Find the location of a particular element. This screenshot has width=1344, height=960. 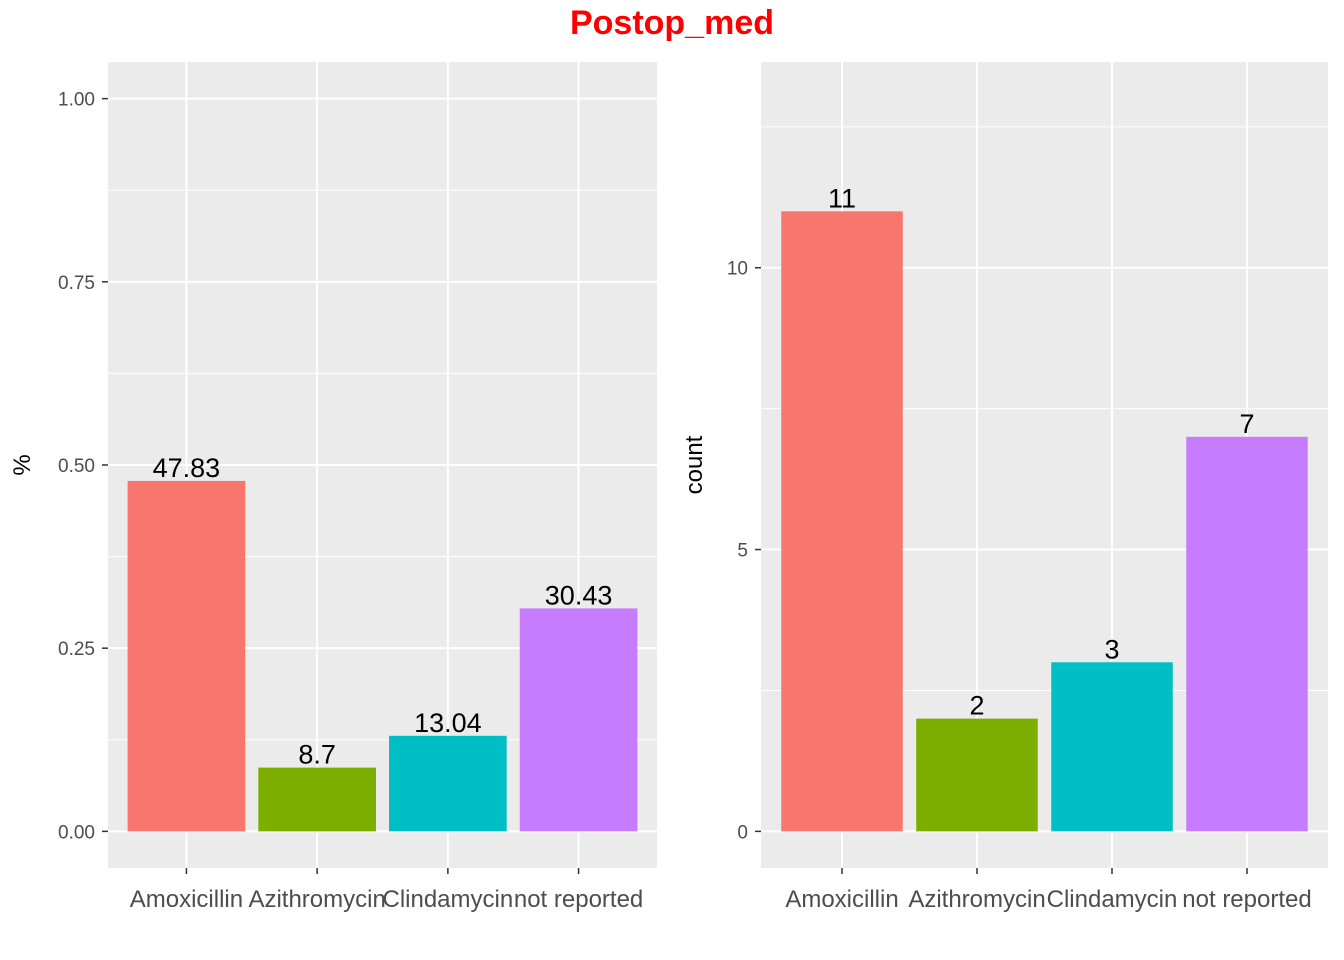

y-tick-label: 1.00 is located at coordinates (76, 100).